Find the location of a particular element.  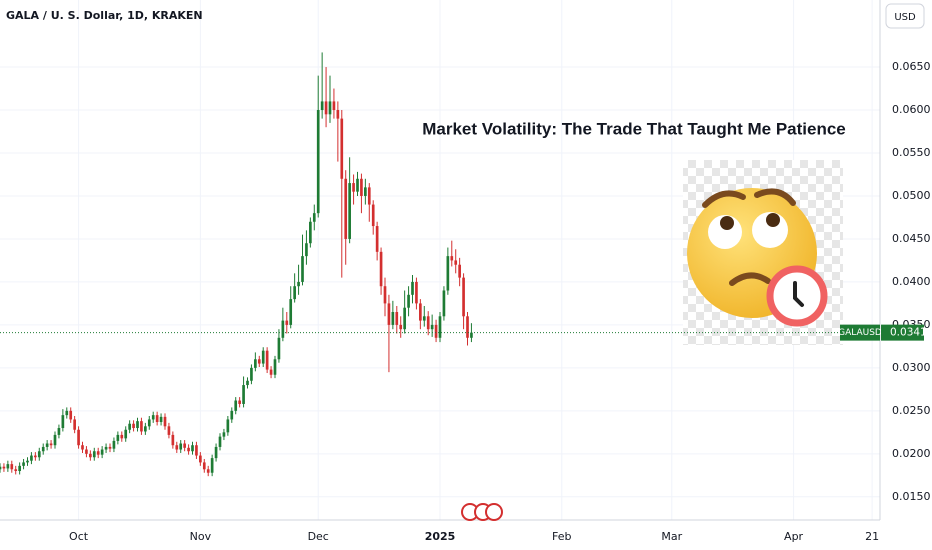

x-tick-label: Nov is located at coordinates (201, 536).